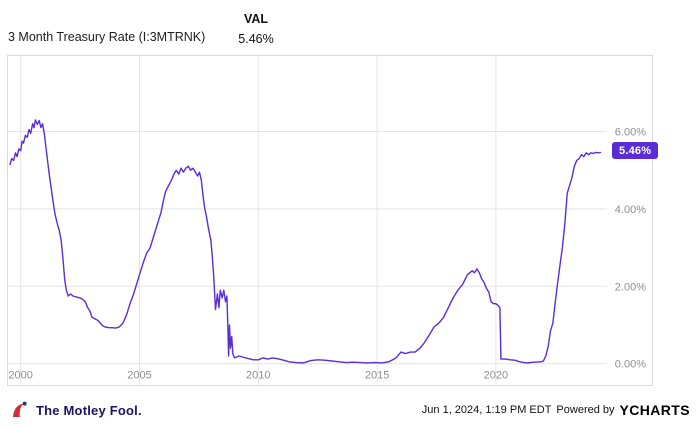  Describe the element at coordinates (377, 376) in the screenshot. I see `x-tick-label: 2015` at that location.